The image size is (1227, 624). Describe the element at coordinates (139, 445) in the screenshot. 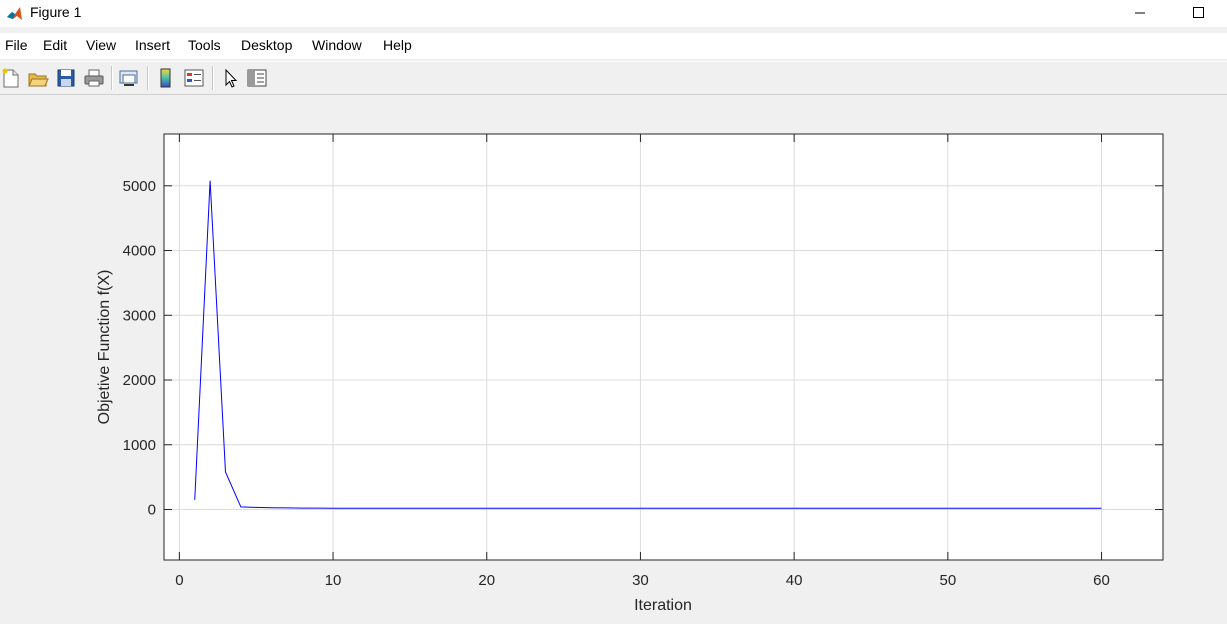

I see `y-tick-label: 1000` at that location.